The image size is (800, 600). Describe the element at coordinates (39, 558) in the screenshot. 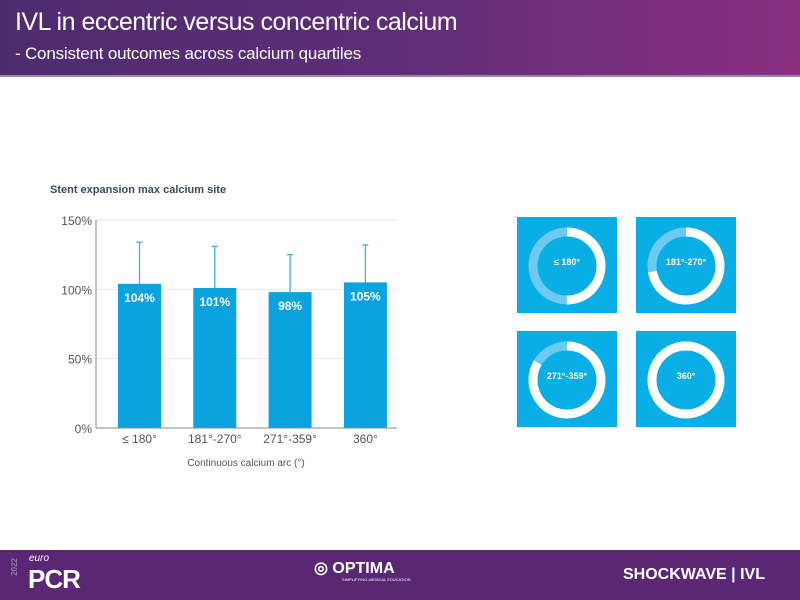

I see `euro-text: euro` at that location.